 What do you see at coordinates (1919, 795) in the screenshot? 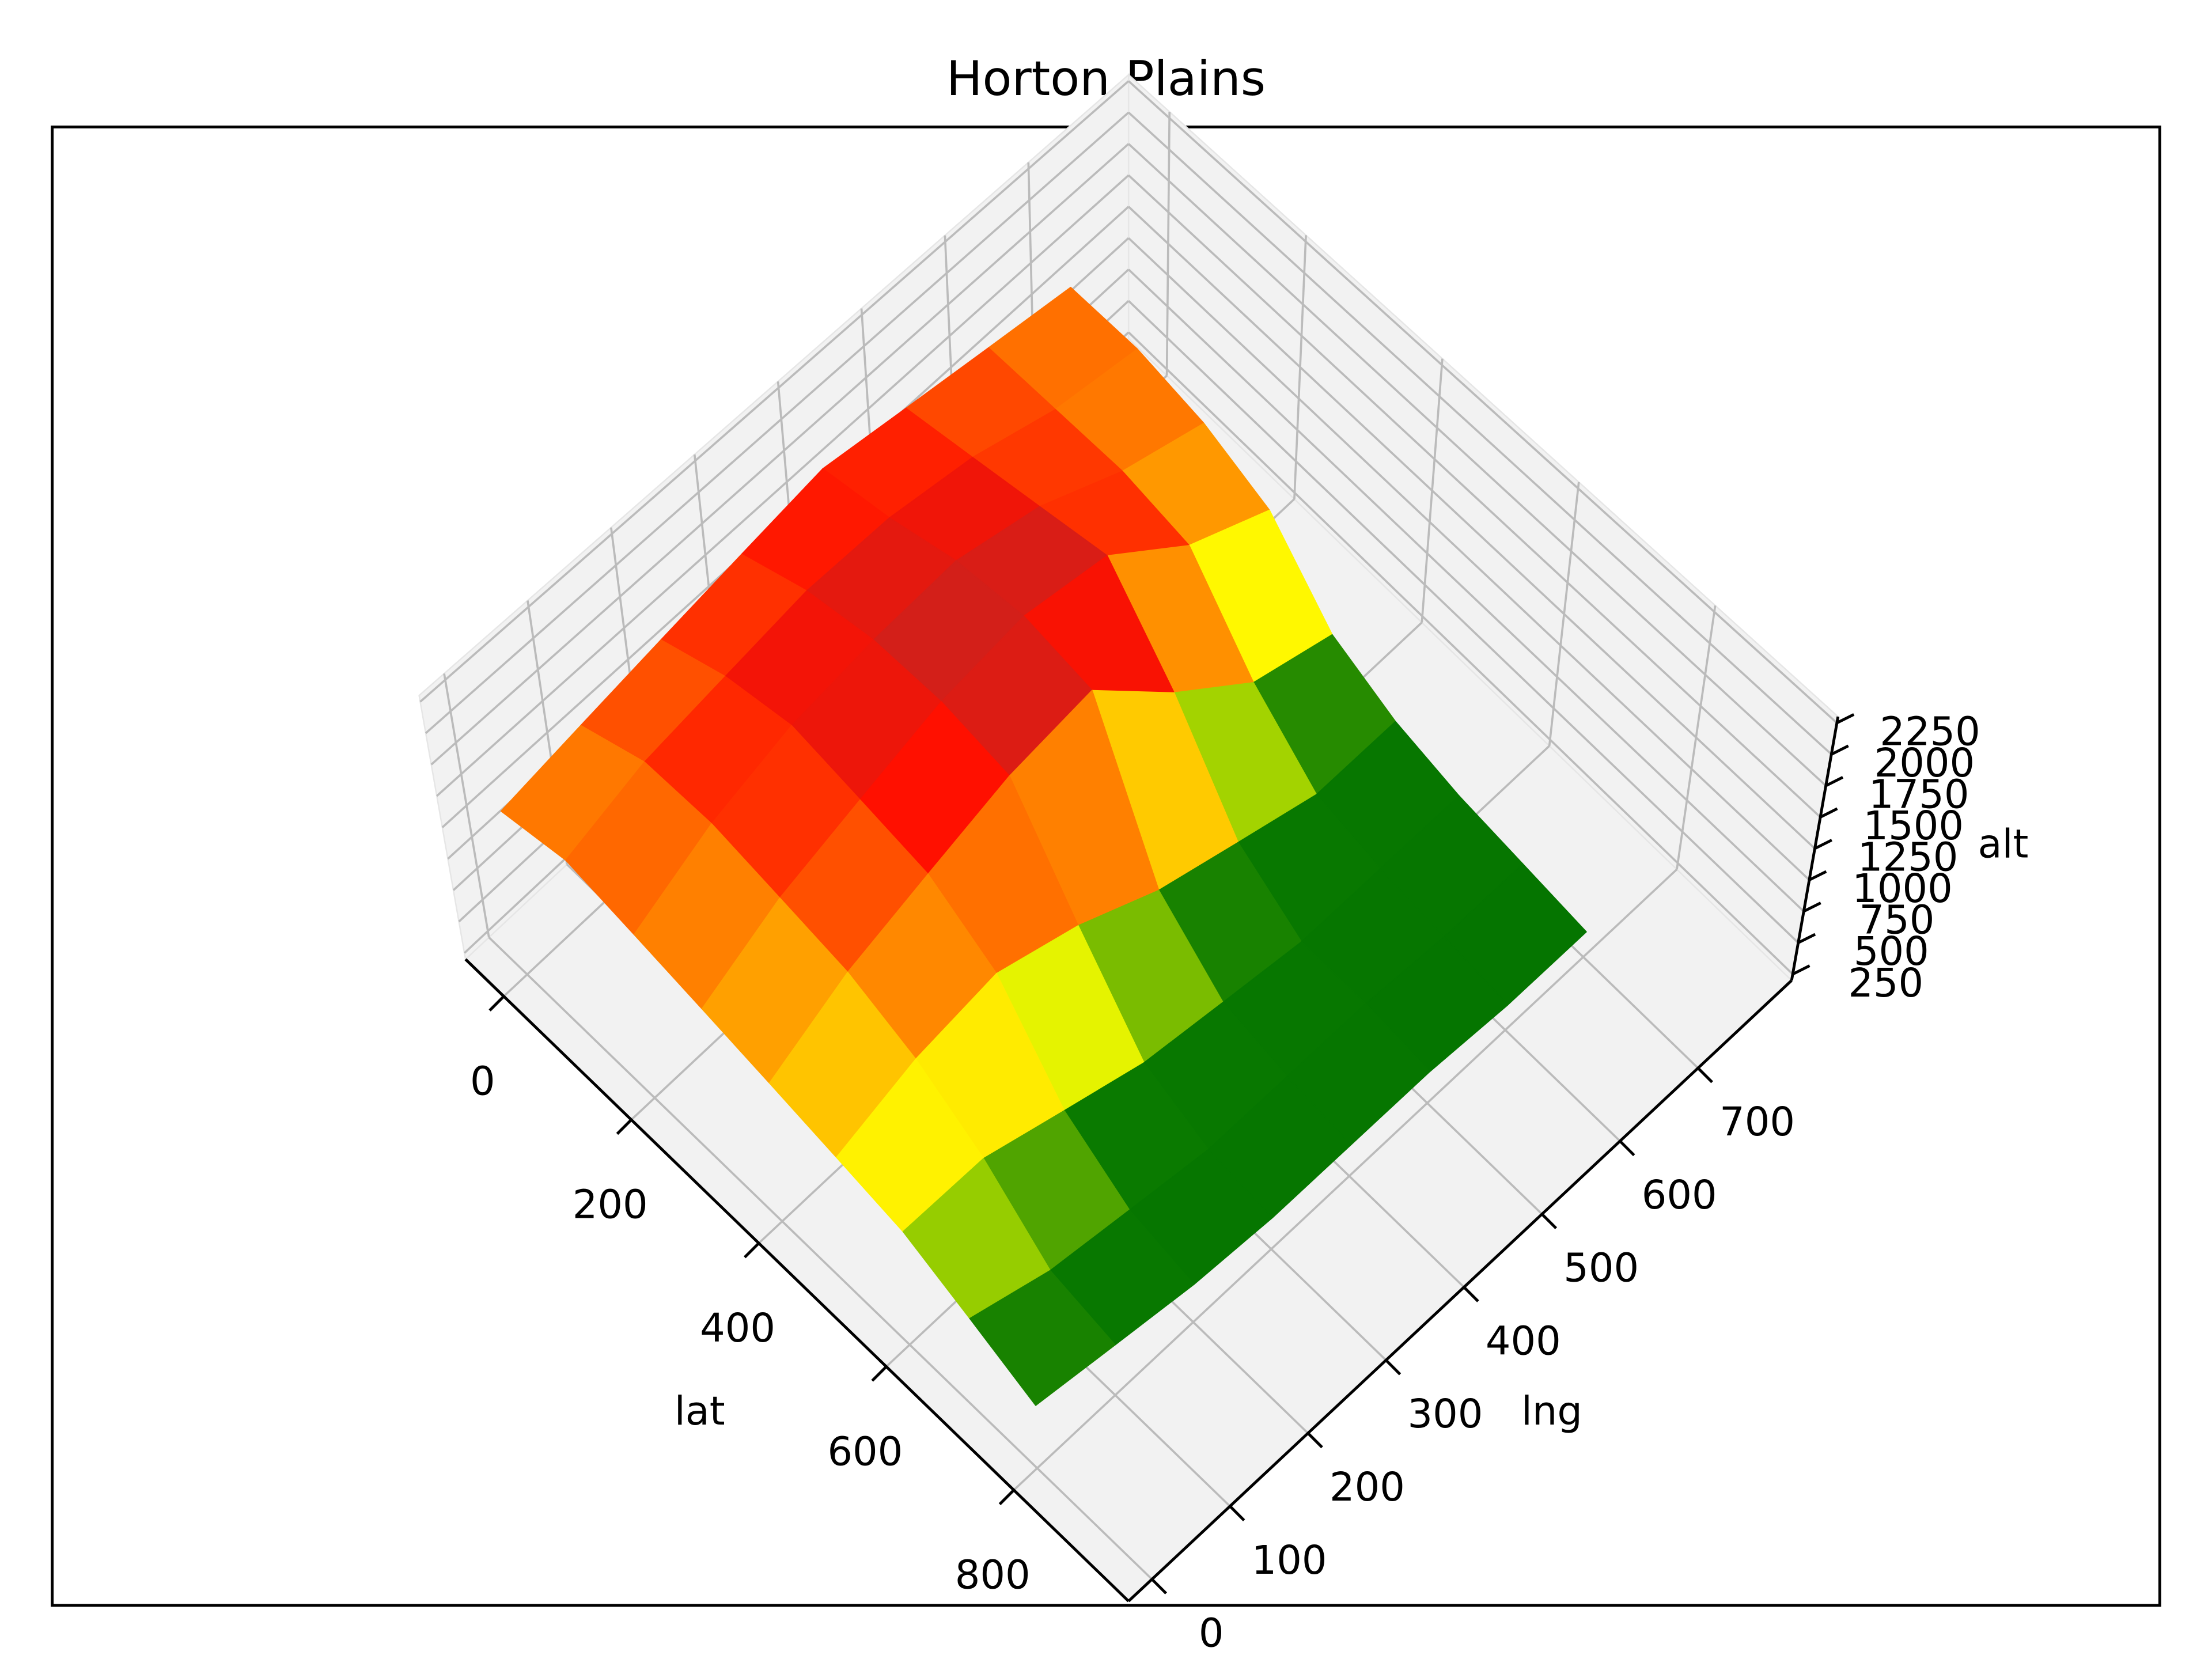
I see `z-tick-label: 1750` at bounding box center [1919, 795].